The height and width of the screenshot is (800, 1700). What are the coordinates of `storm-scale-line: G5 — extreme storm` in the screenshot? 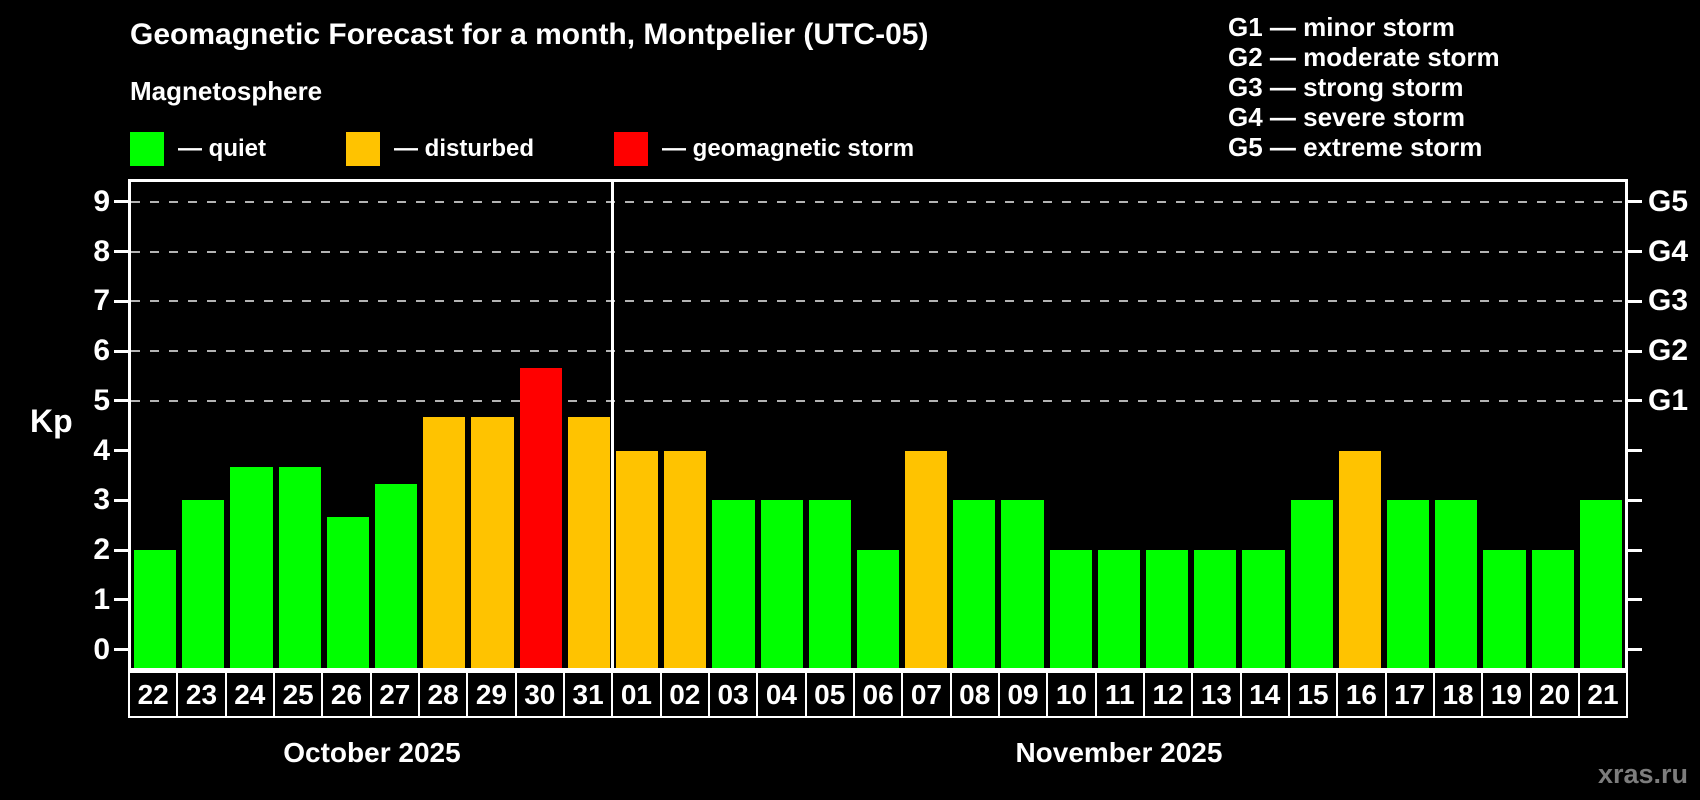 It's located at (1355, 147).